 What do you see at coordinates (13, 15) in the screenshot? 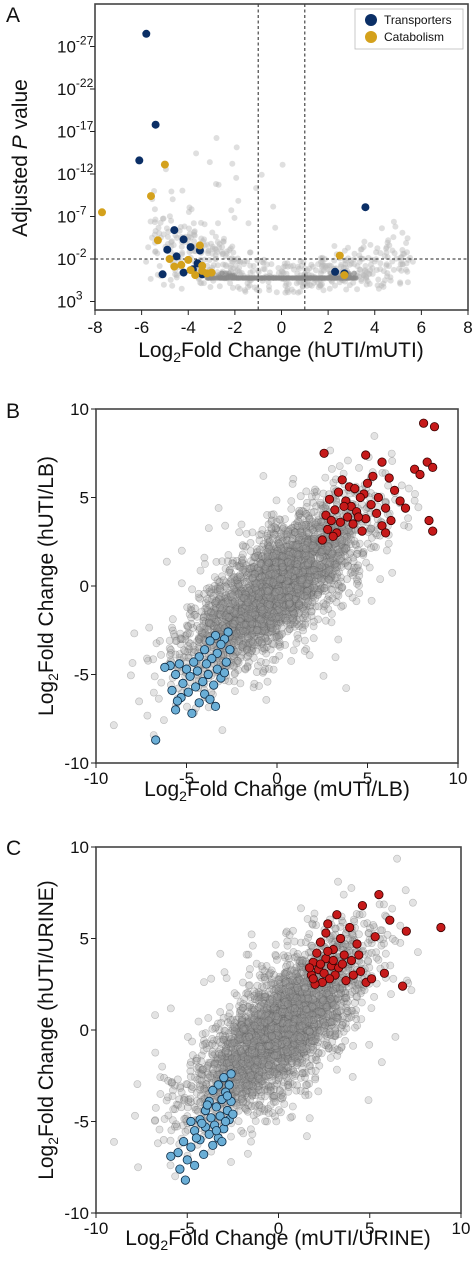
I see `panel-letter-a: A` at bounding box center [13, 15].